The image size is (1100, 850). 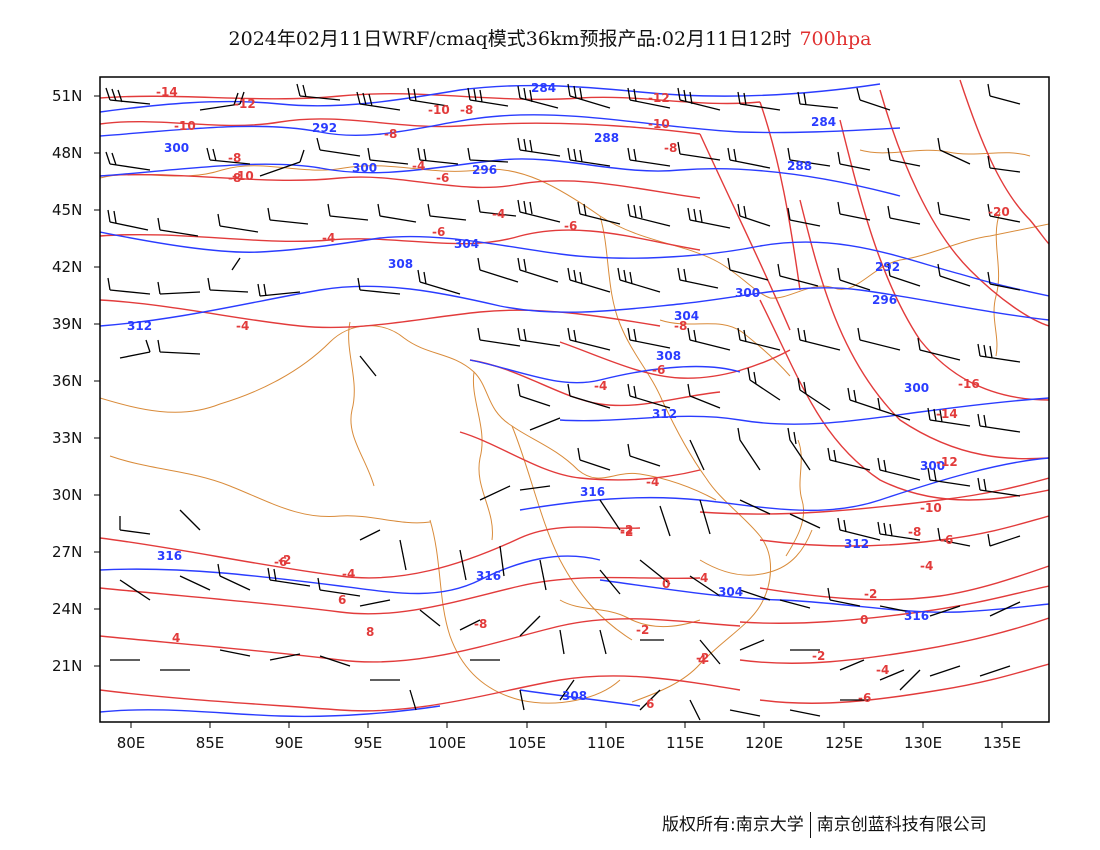 What do you see at coordinates (67, 495) in the screenshot?
I see `lat-label: 30N` at bounding box center [67, 495].